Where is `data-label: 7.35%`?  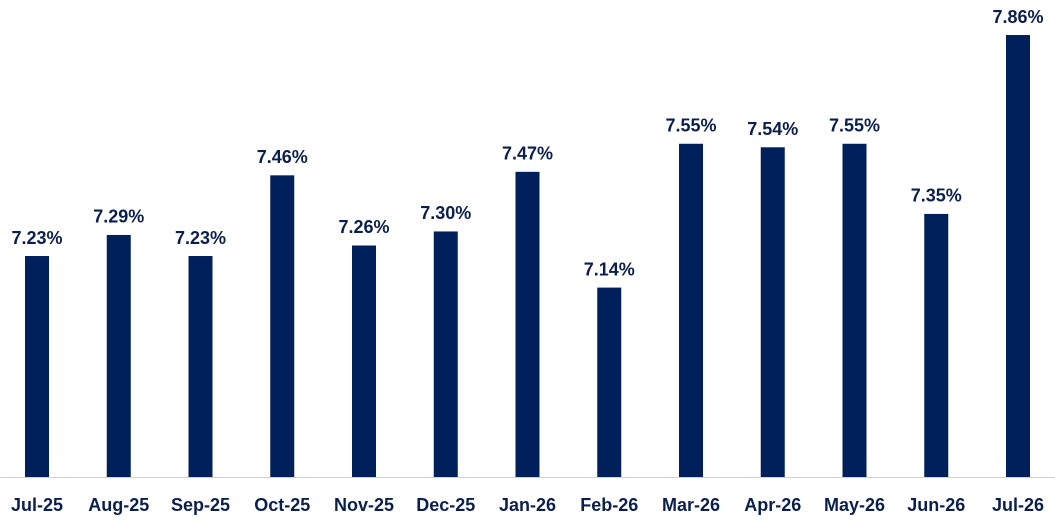
data-label: 7.35% is located at coordinates (936, 196).